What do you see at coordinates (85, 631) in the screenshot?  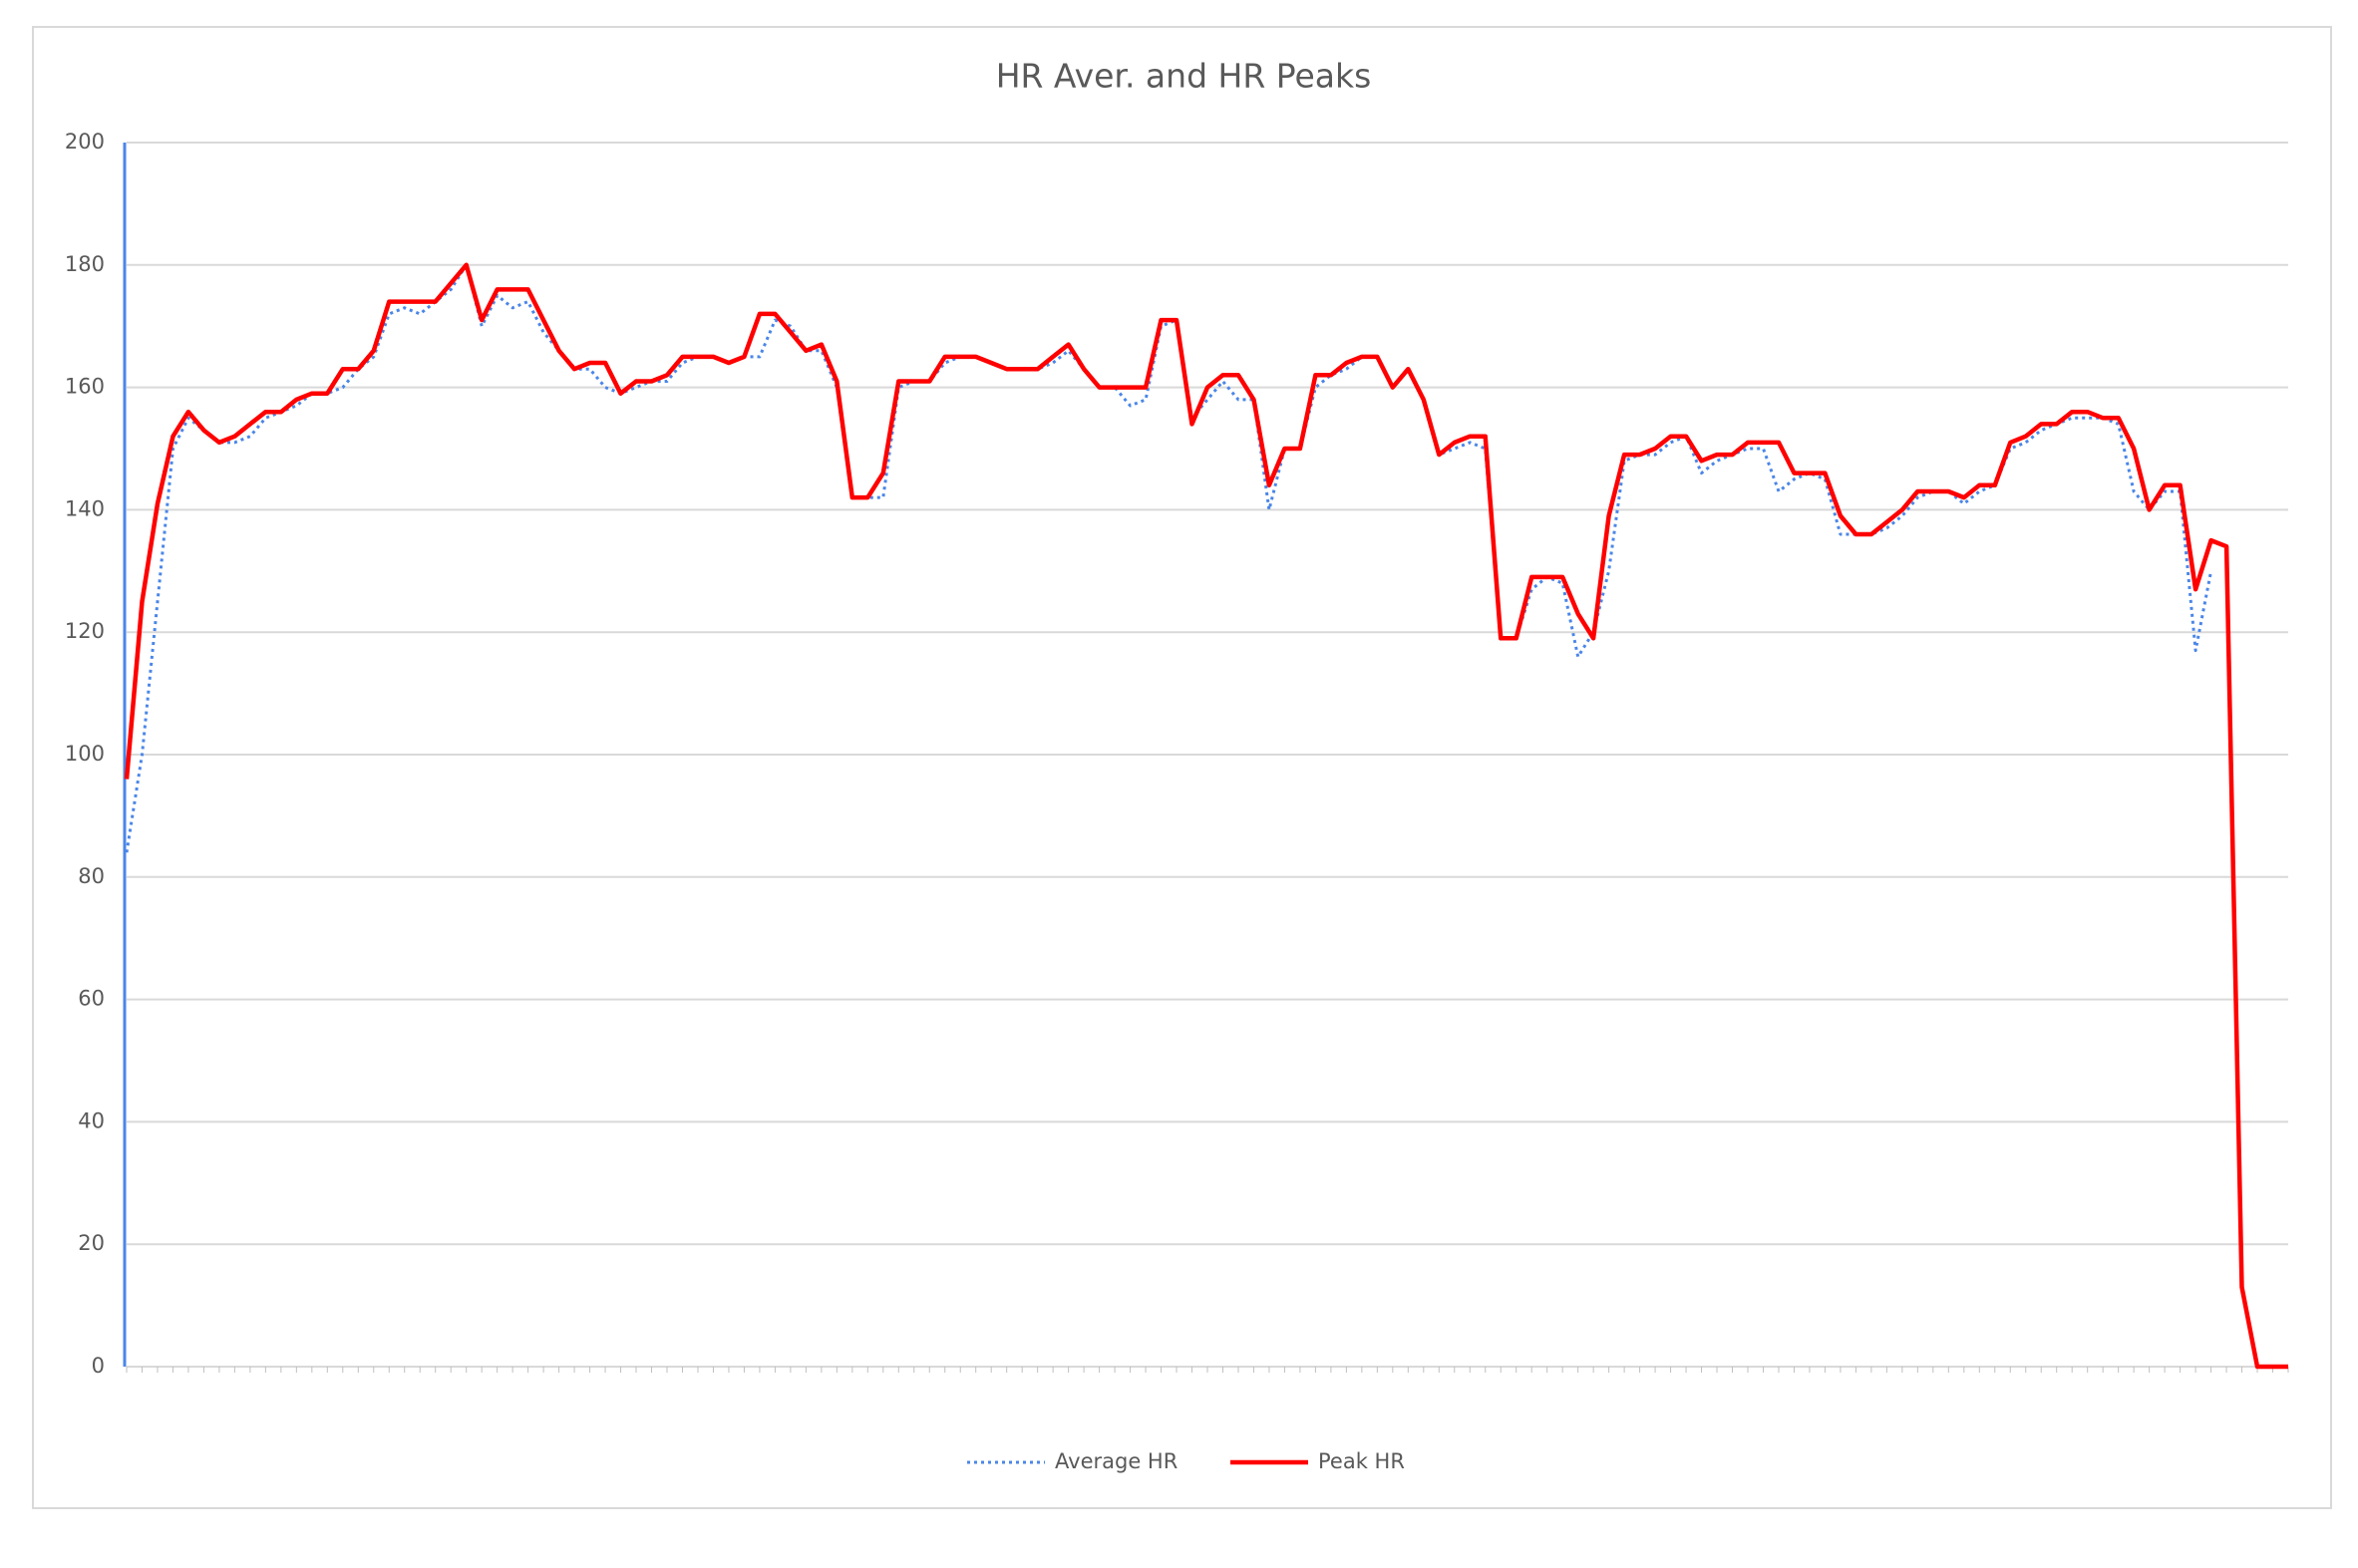 I see `y-tick-label: 120` at bounding box center [85, 631].